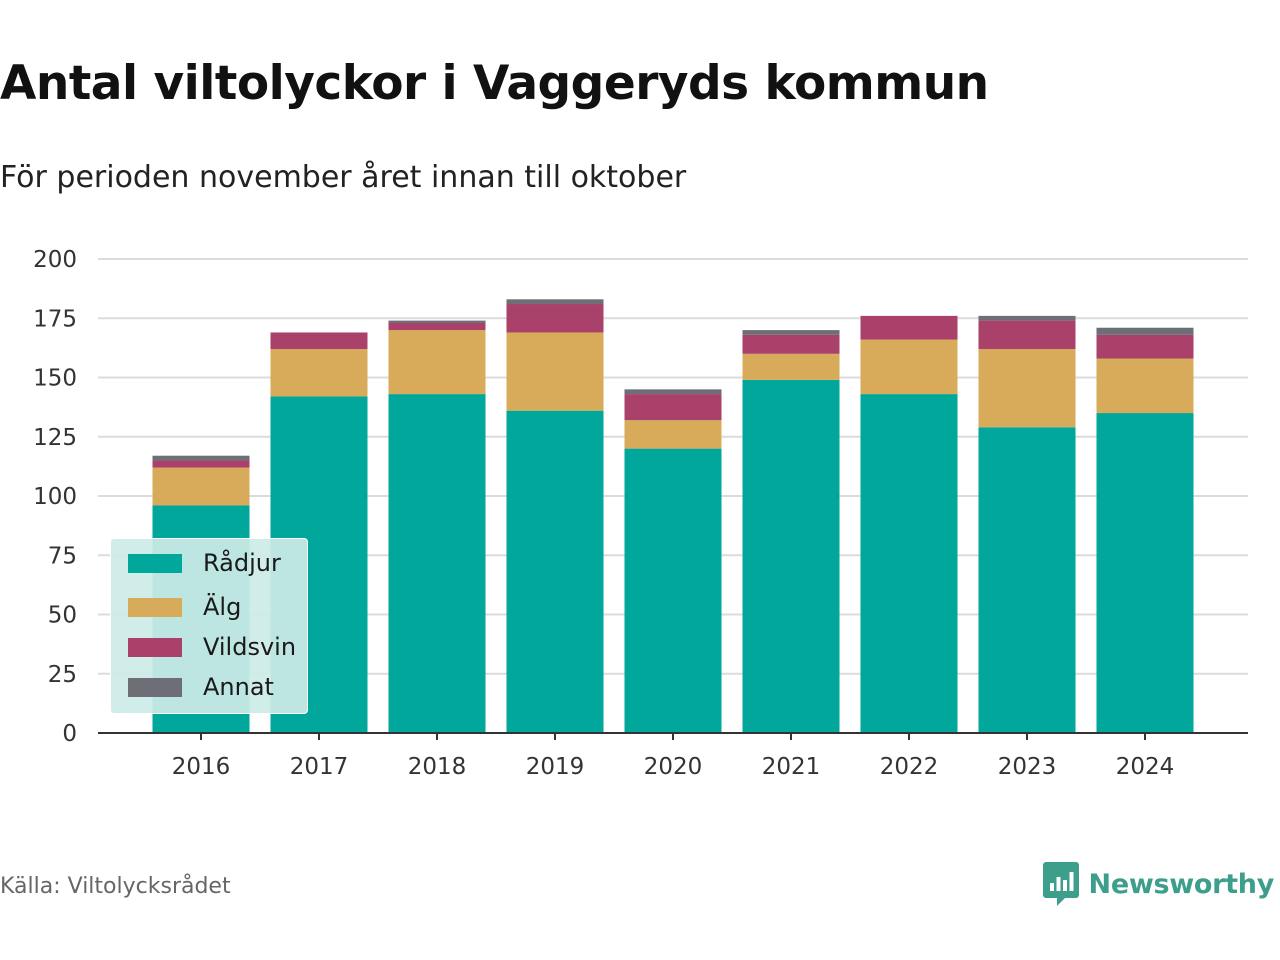 The width and height of the screenshot is (1280, 960). I want to click on brand-logo: Newsworthy, so click(1158, 884).